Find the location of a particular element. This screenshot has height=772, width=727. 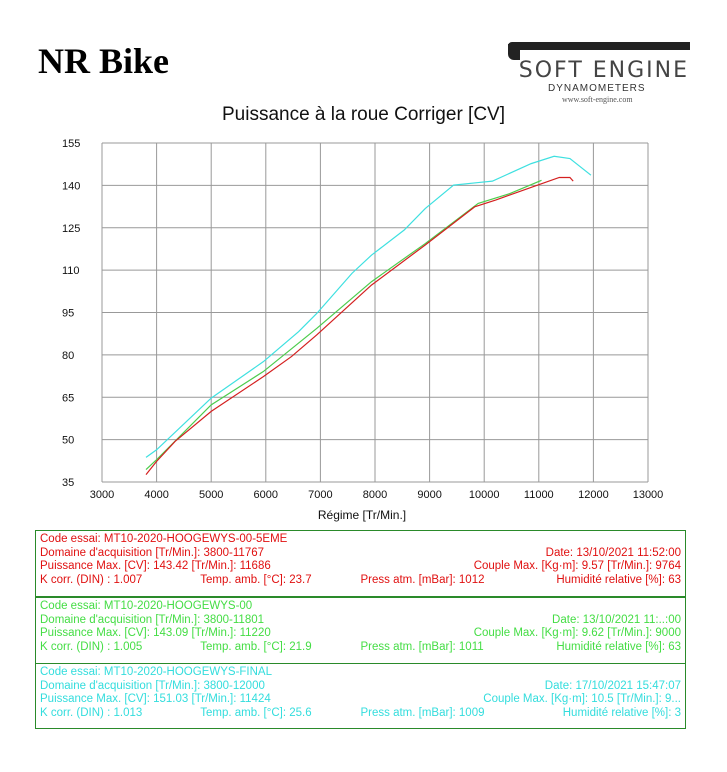

x-tick-label: 4000 is located at coordinates (156, 495).